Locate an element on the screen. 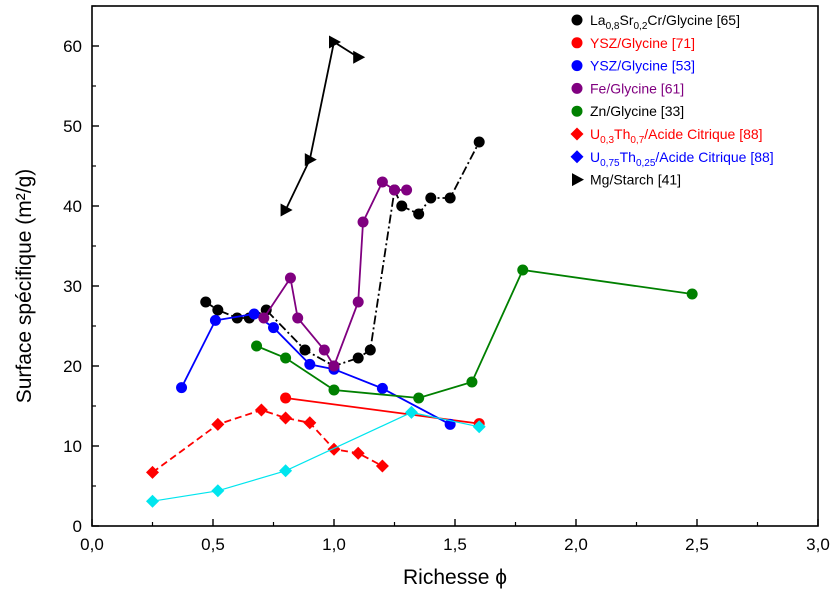 This screenshot has width=834, height=594. legend-entry: YSZ/Glycine [53] is located at coordinates (633, 66).